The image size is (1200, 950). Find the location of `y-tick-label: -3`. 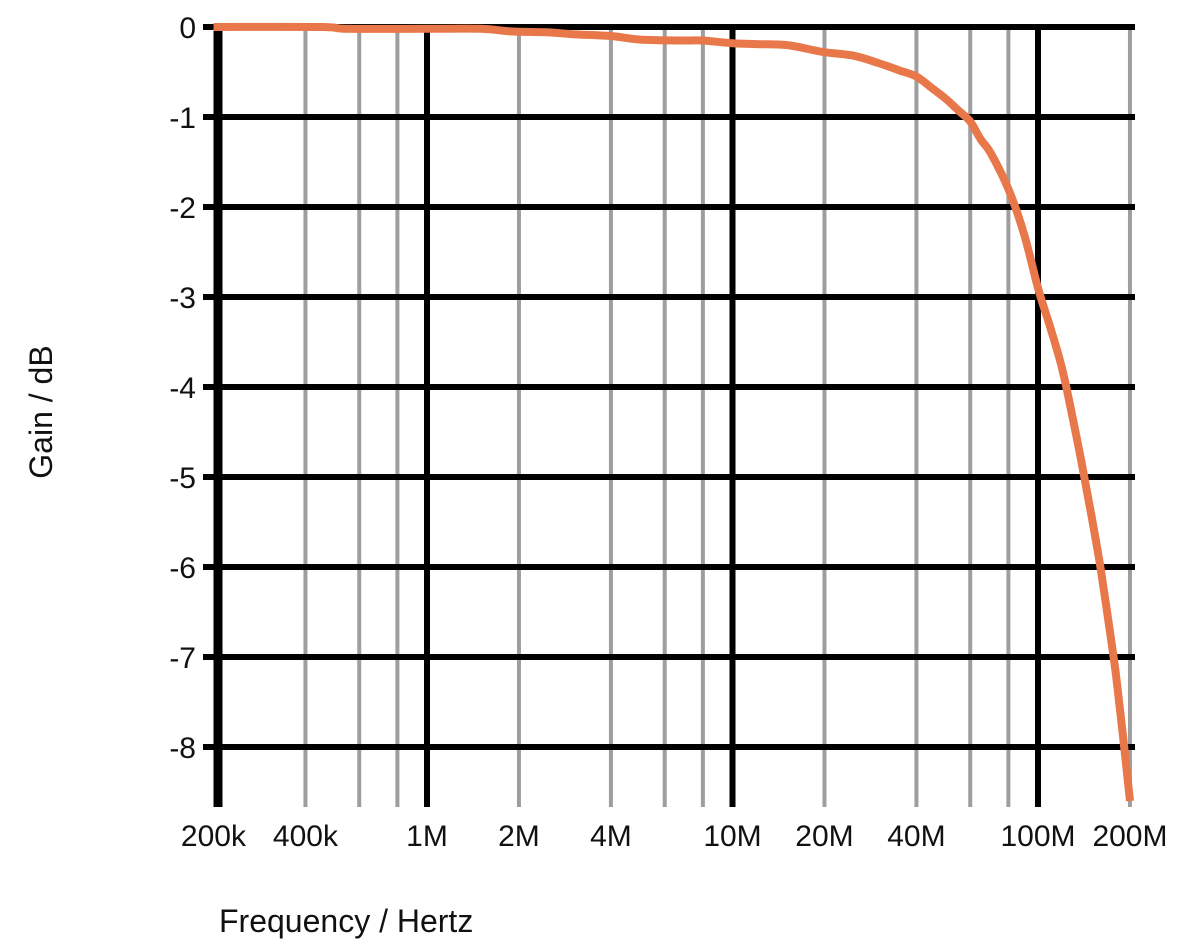

y-tick-label: -3 is located at coordinates (182, 298).